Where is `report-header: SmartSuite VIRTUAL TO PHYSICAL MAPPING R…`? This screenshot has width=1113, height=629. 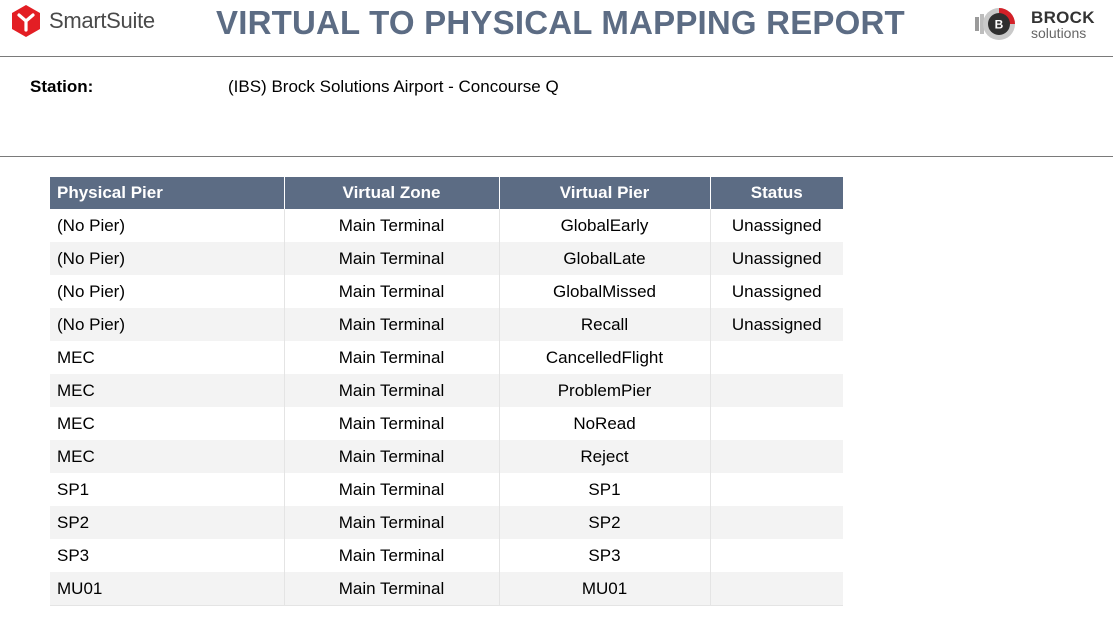
report-header: SmartSuite VIRTUAL TO PHYSICAL MAPPING R… is located at coordinates (556, 28).